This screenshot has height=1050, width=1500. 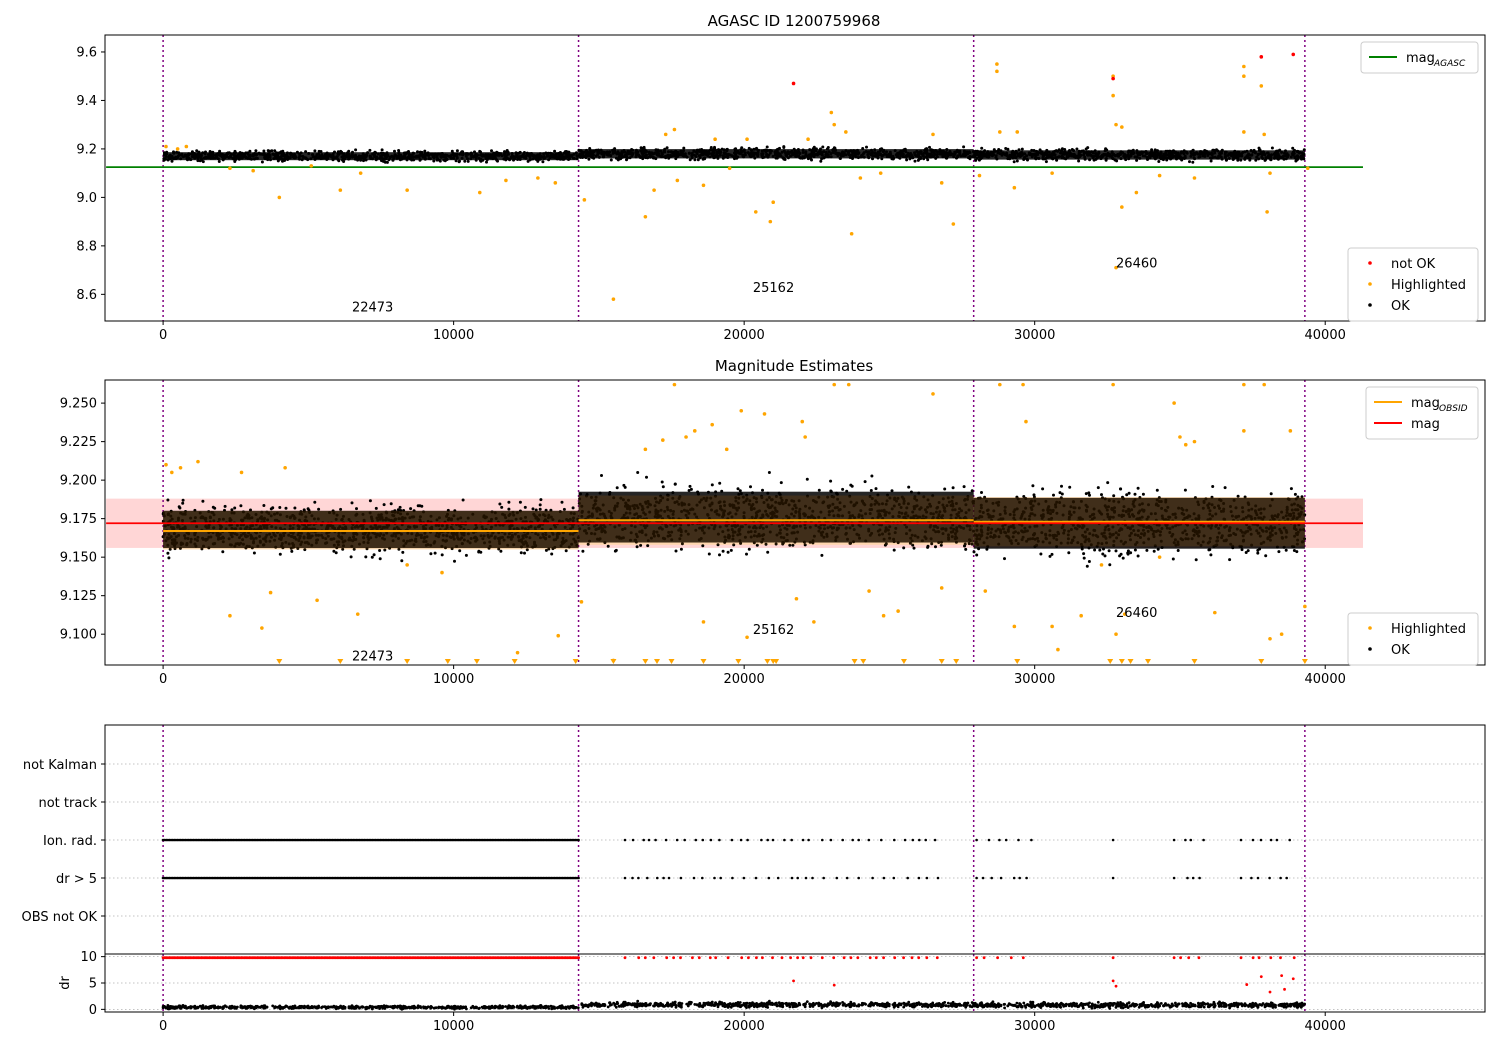 I want to click on obsid-label: 25162, so click(x=773, y=288).